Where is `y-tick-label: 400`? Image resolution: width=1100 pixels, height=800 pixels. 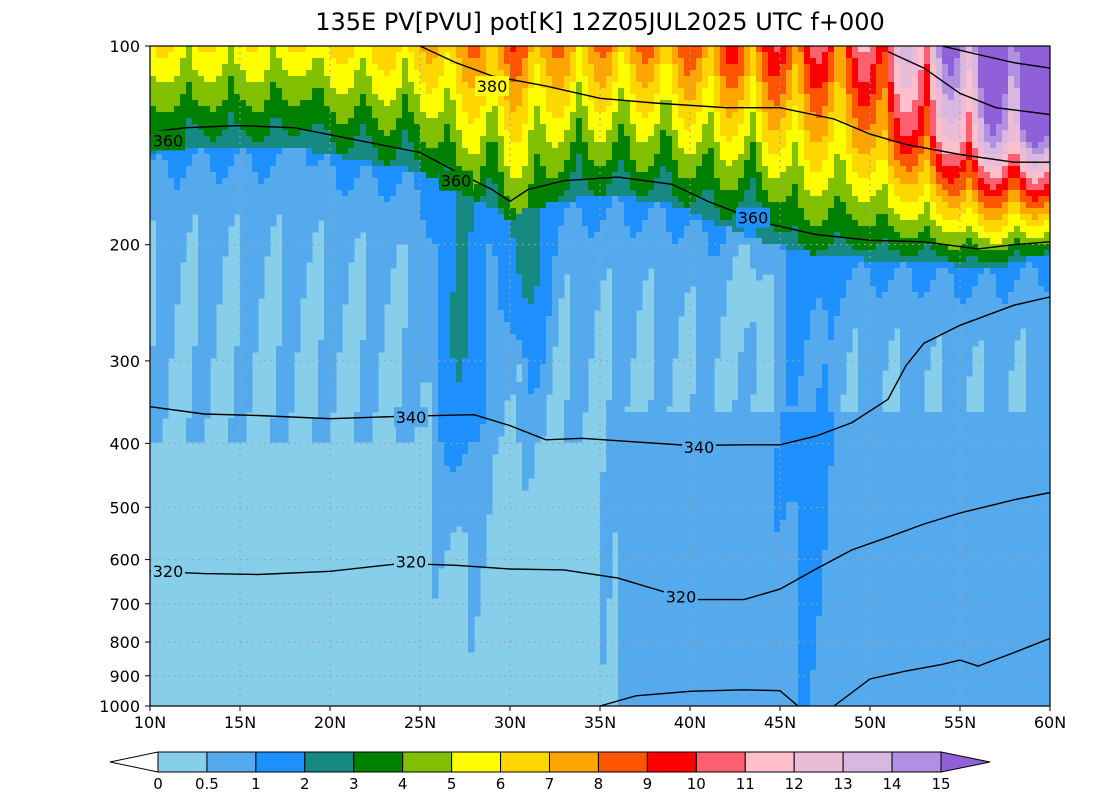
y-tick-label: 400 is located at coordinates (124, 443).